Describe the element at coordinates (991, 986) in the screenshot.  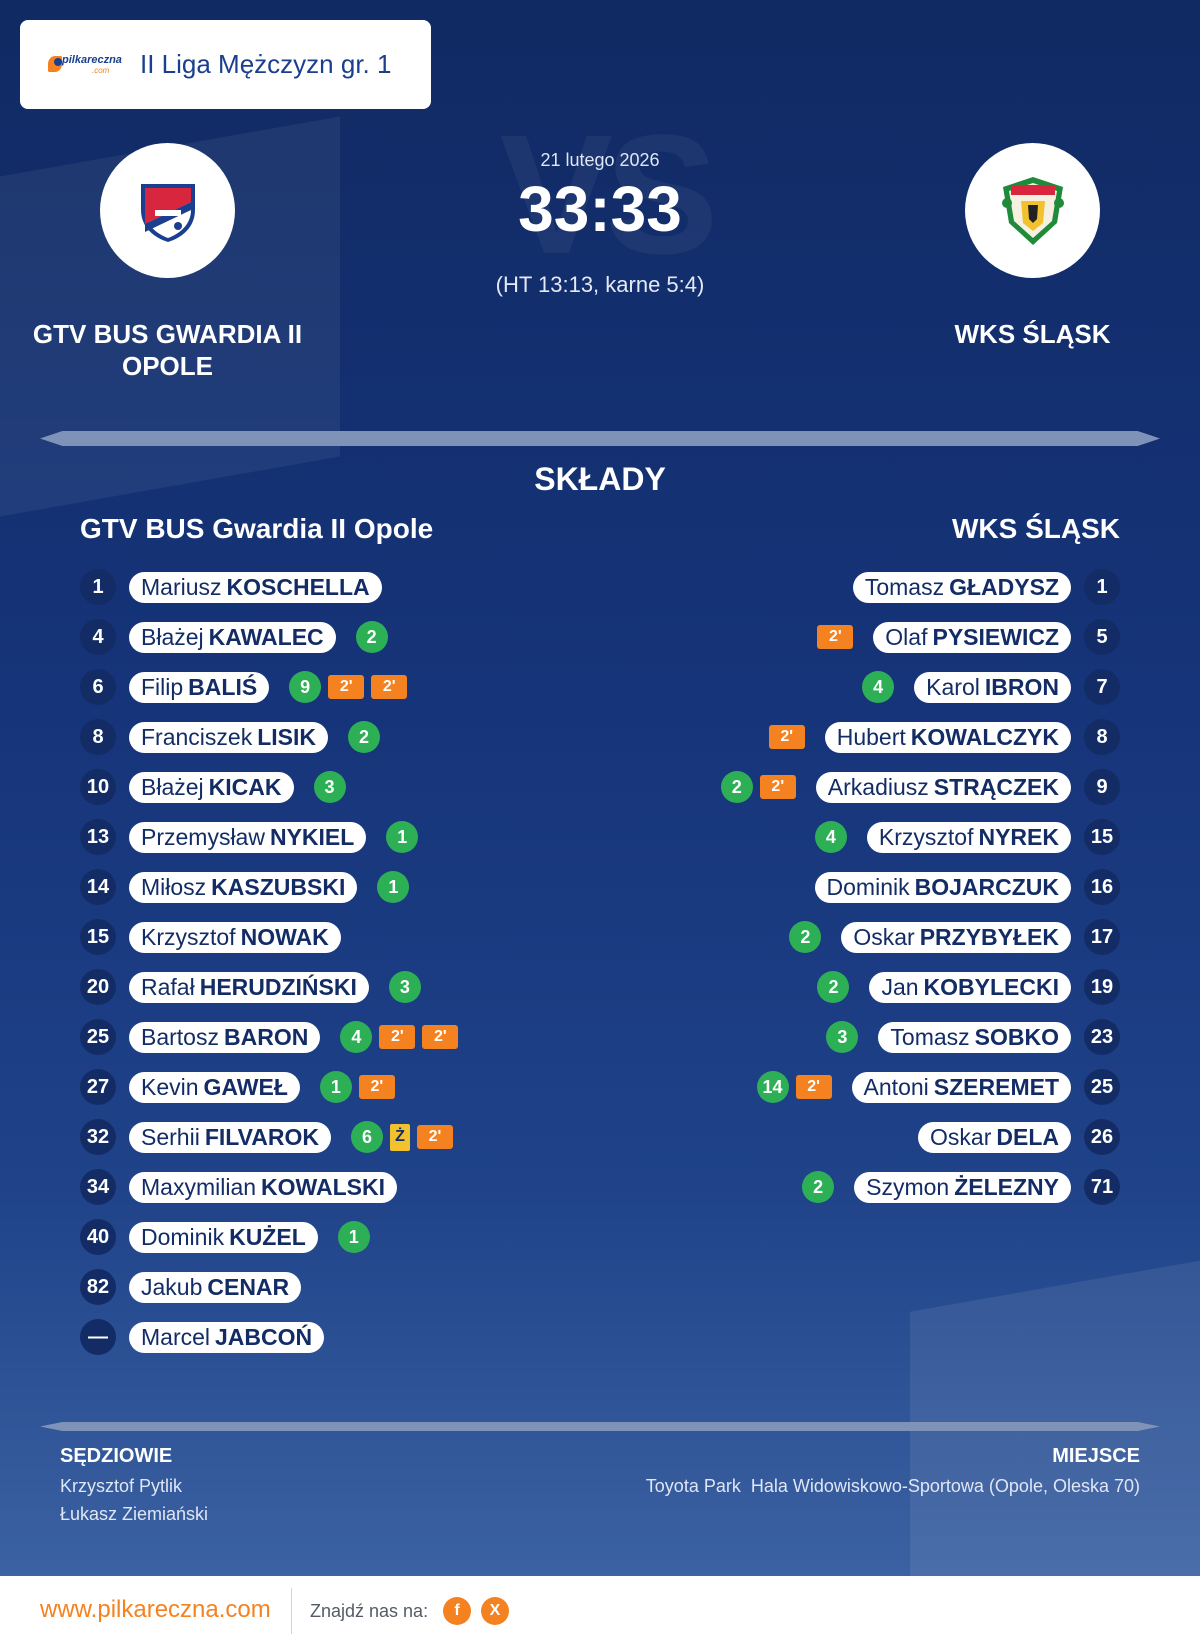
I see `player-last-name: KOBYLECKI` at that location.